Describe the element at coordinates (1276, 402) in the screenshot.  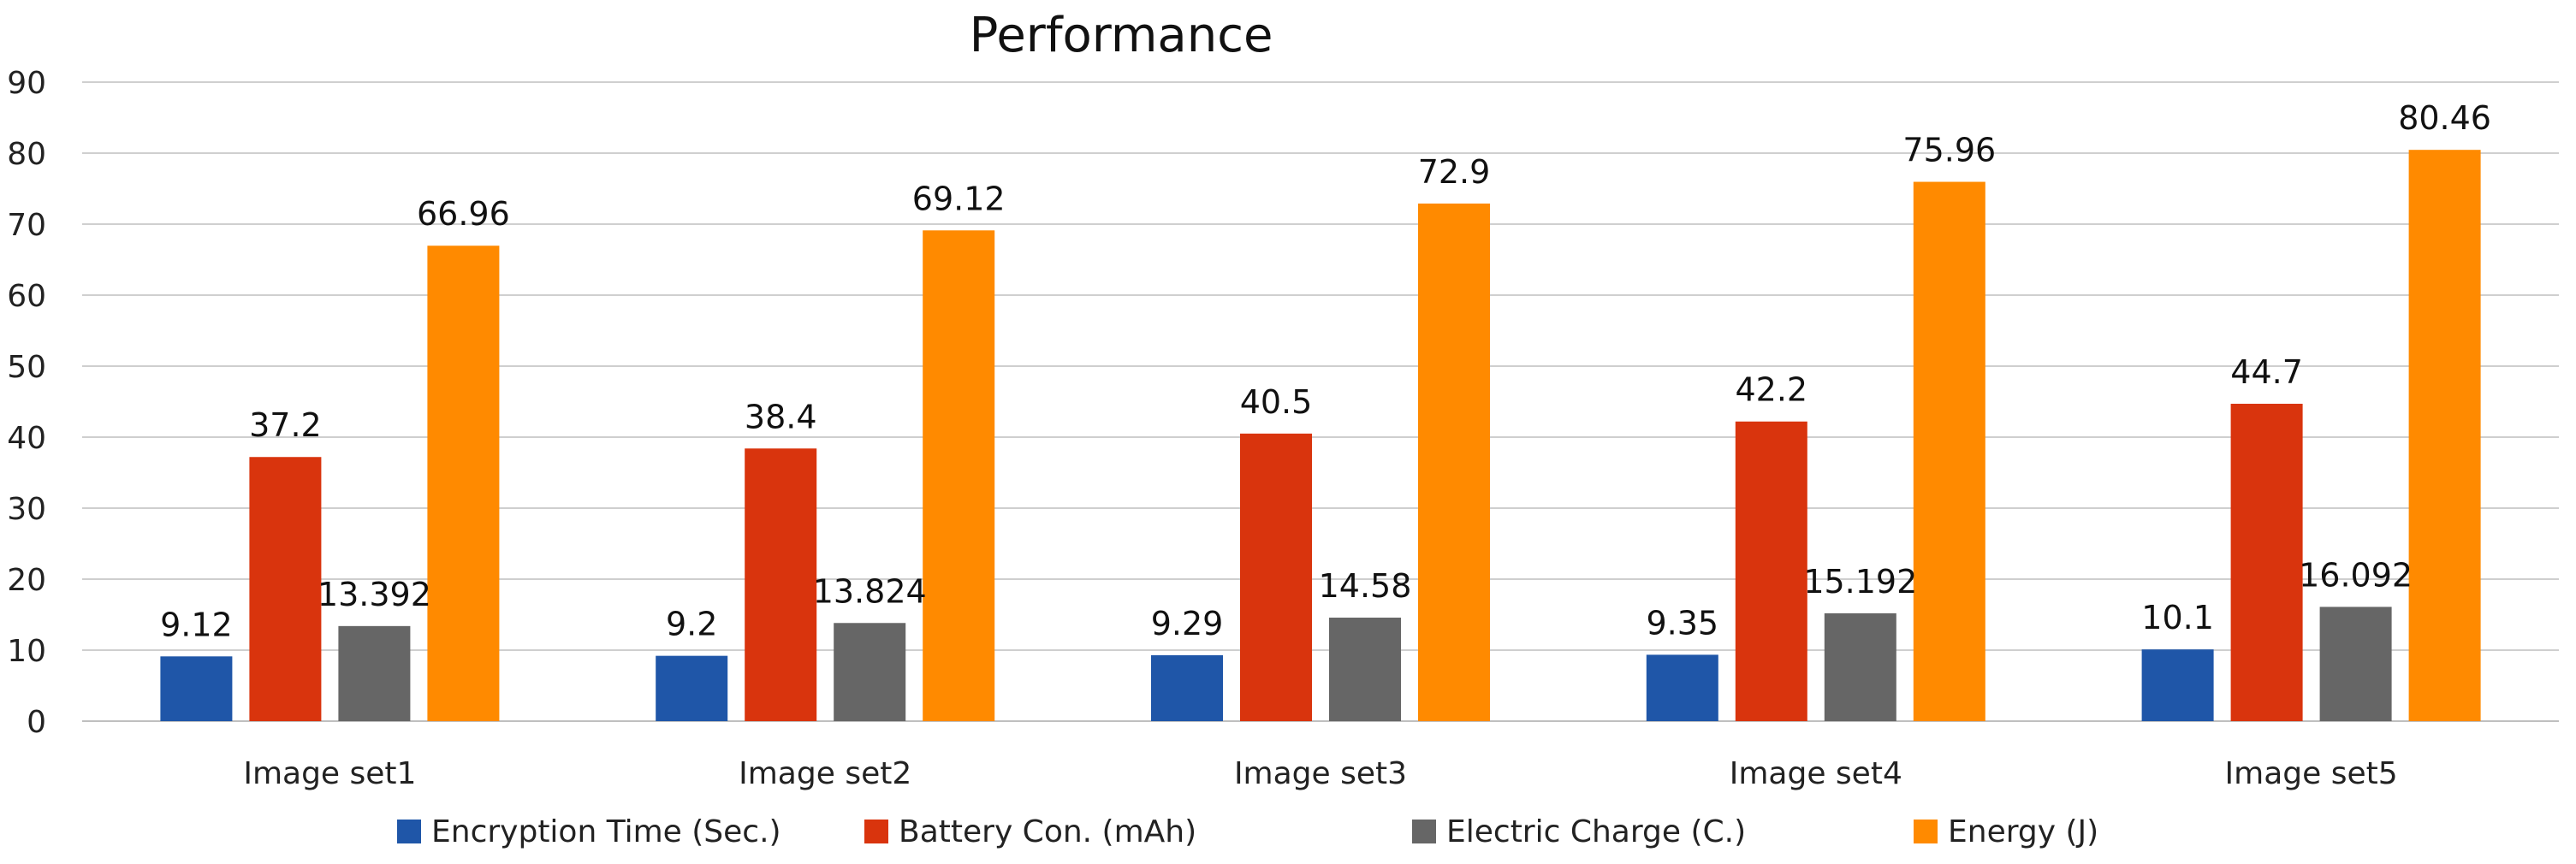
I see `data-label: 40.5` at that location.